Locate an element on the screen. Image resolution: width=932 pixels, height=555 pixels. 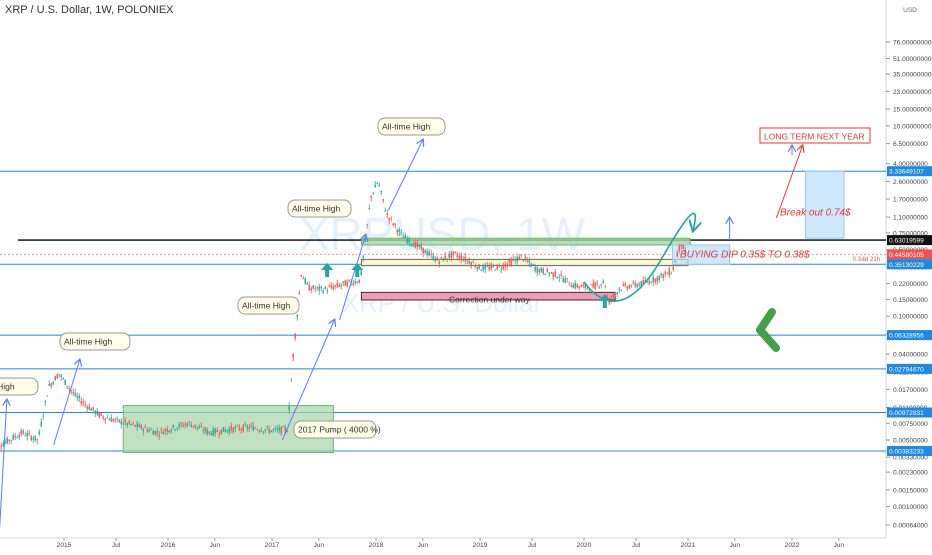
time-tick-label: 2019 is located at coordinates (480, 545).